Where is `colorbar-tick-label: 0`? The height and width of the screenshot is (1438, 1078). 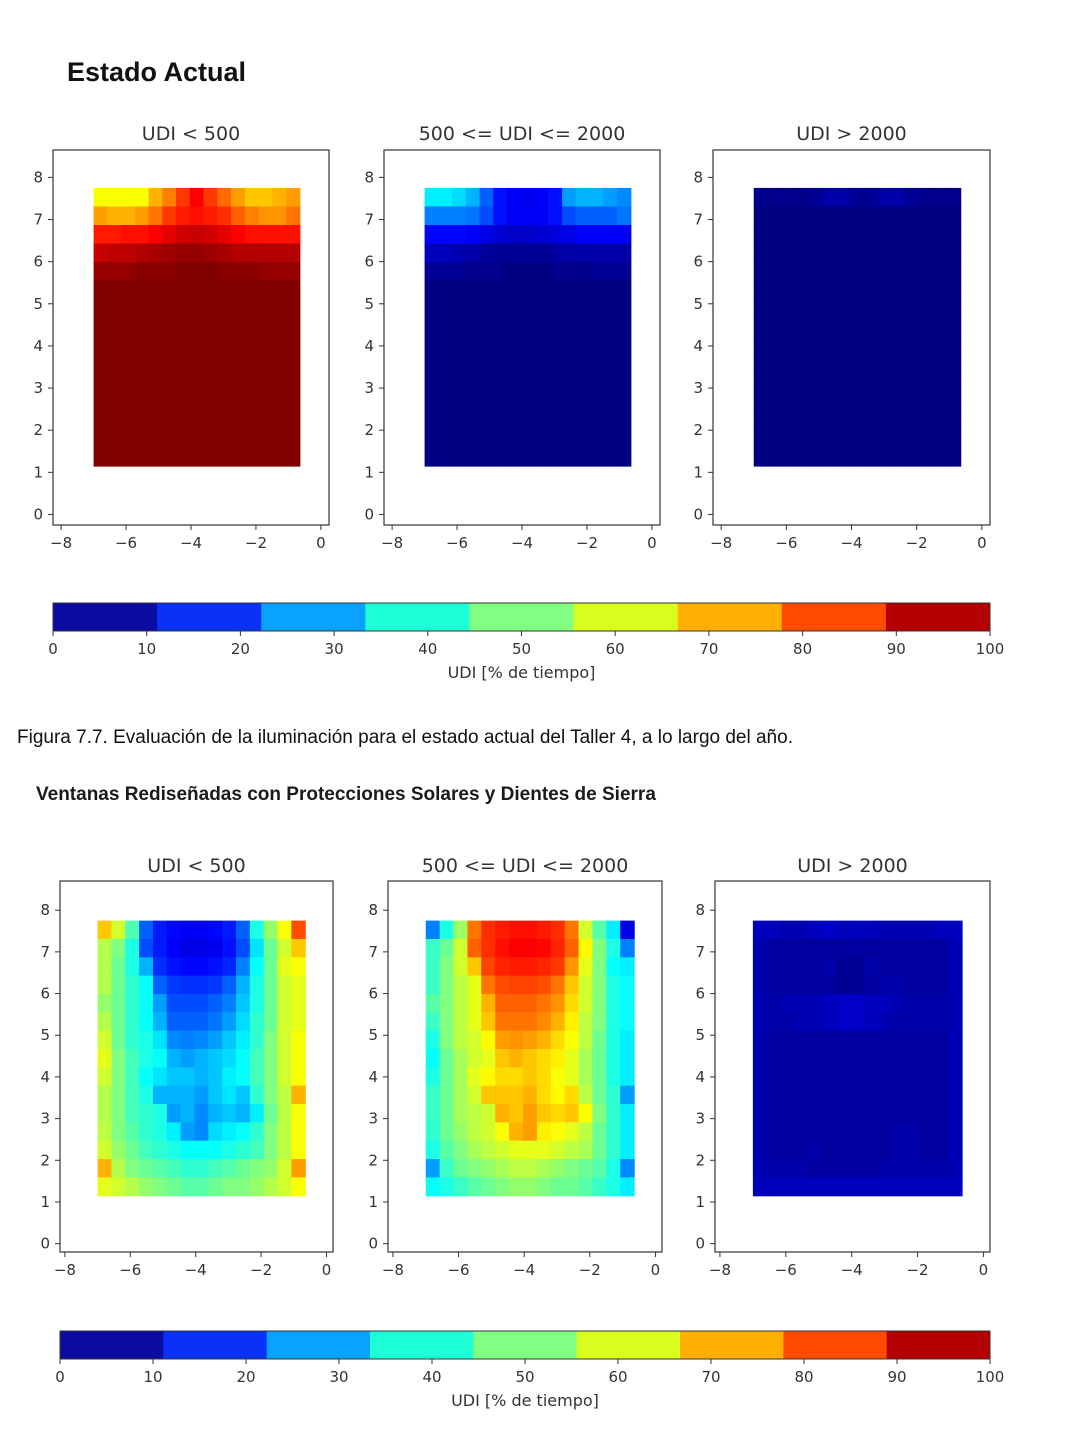 colorbar-tick-label: 0 is located at coordinates (53, 649).